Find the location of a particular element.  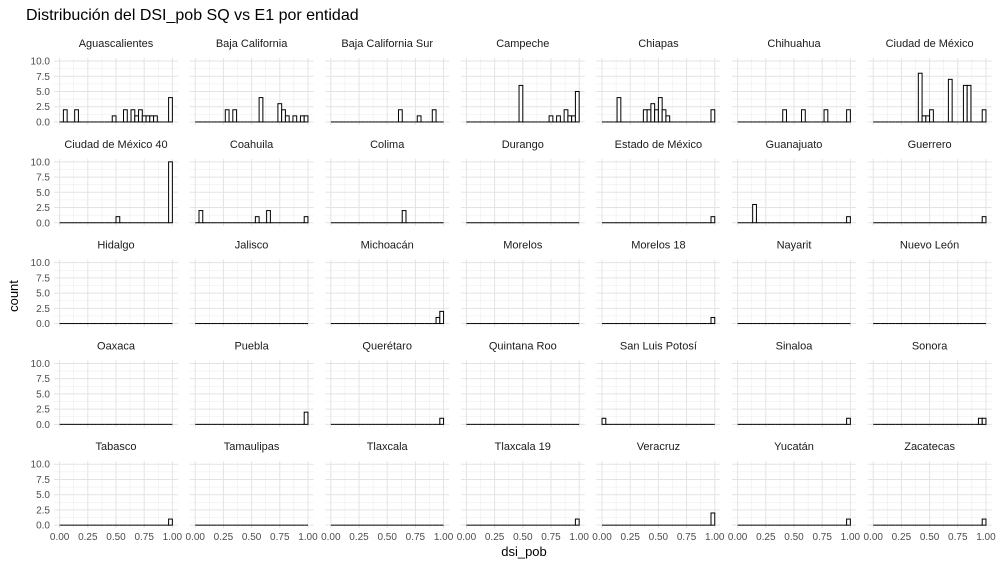

facet-label: Guanajuato is located at coordinates (794, 145).